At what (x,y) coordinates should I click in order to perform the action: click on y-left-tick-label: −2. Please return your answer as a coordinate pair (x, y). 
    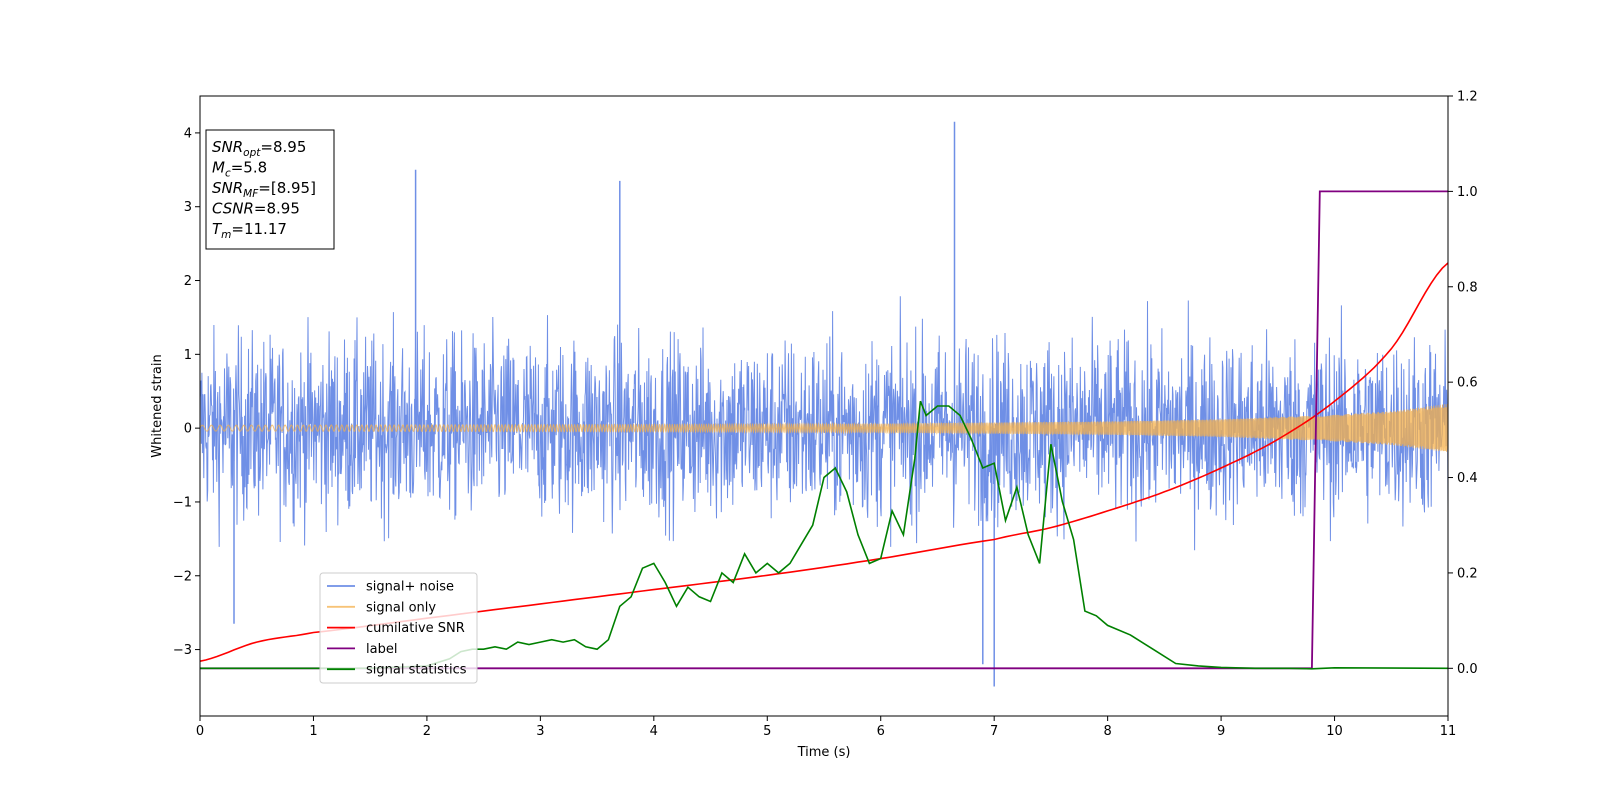
    Looking at the image, I should click on (182, 576).